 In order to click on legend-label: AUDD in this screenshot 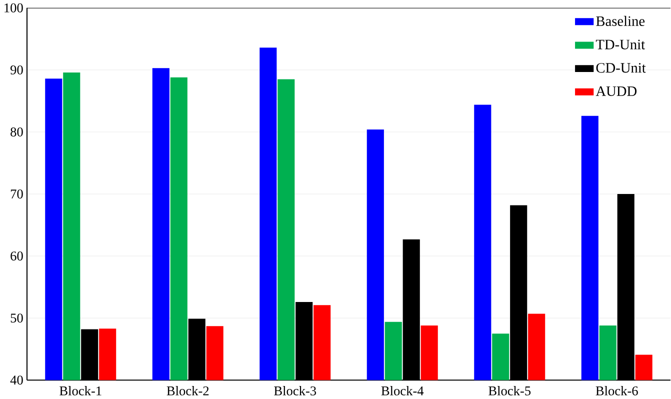, I will do `click(616, 91)`.